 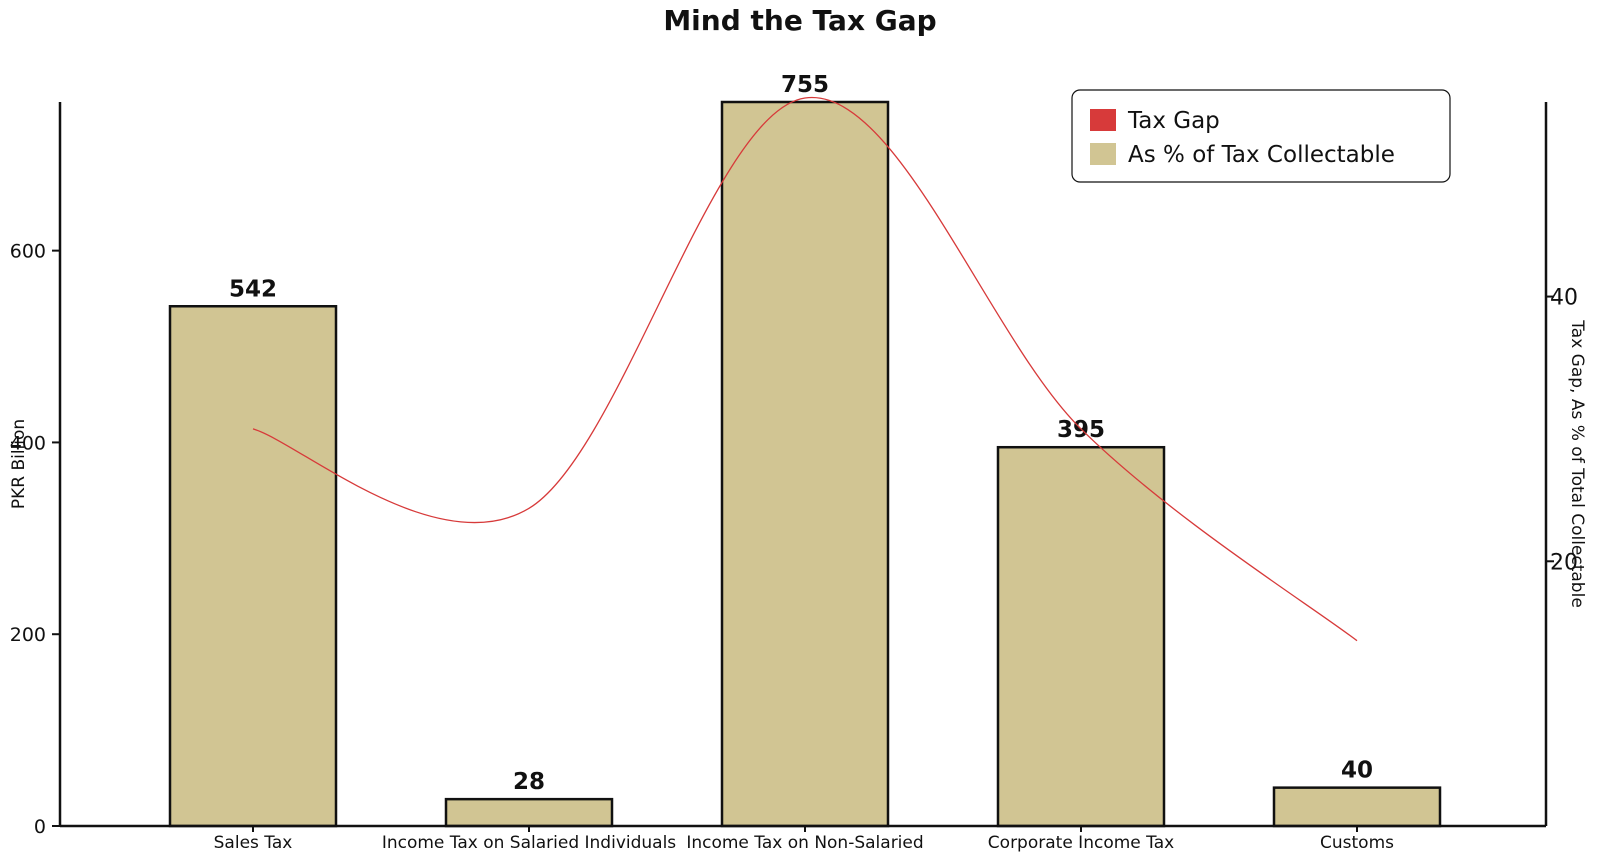 What do you see at coordinates (1357, 771) in the screenshot?
I see `data-label-4: 40` at bounding box center [1357, 771].